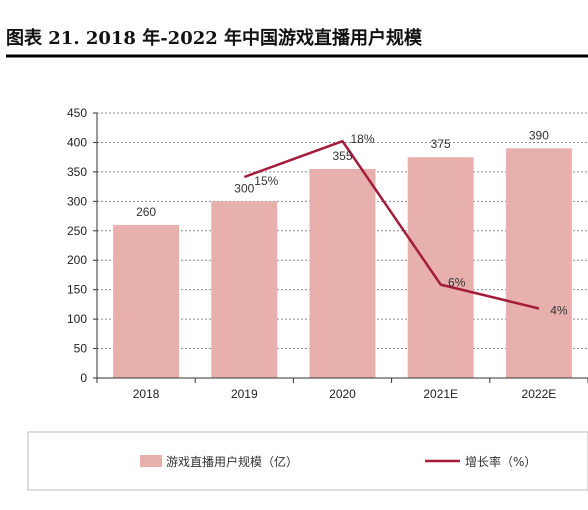 The height and width of the screenshot is (510, 588). Describe the element at coordinates (214, 38) in the screenshot. I see `chart-title: 图表 21. 2018 年-2022 年中国游戏直播用户规模` at that location.